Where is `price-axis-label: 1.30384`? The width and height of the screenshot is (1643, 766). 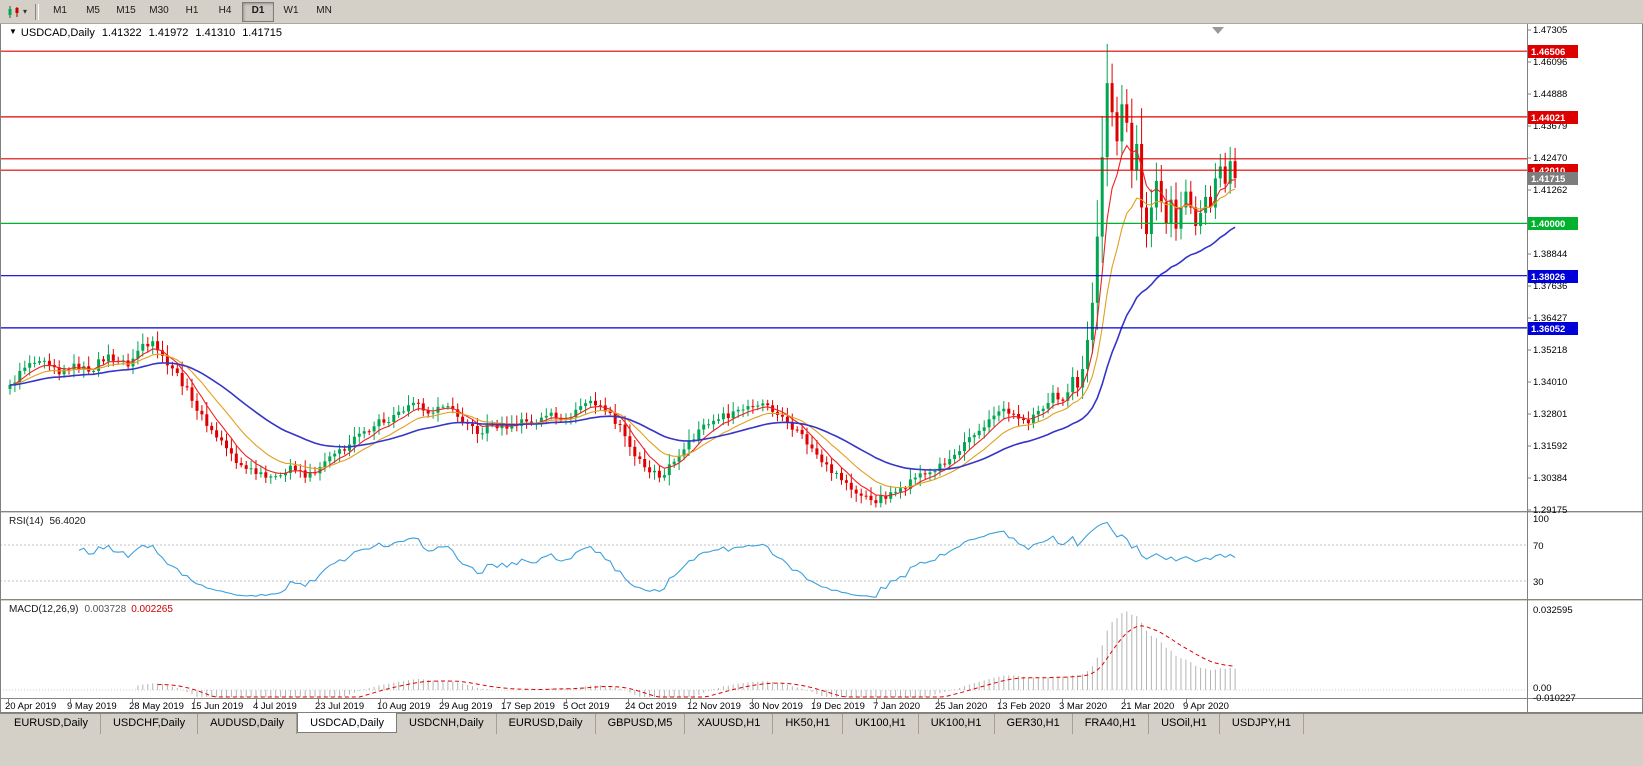
price-axis-label: 1.30384 is located at coordinates (1550, 478).